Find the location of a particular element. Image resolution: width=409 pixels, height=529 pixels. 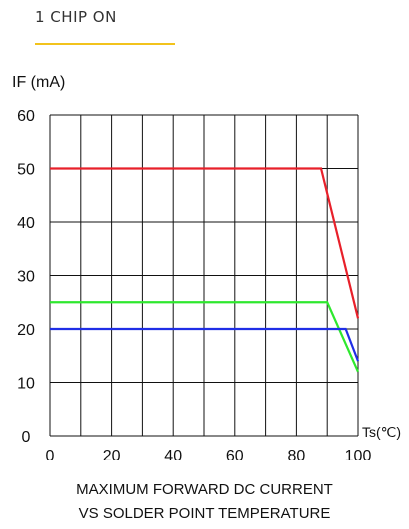

y-tick-labels: 0 10 20 30 40 50 60 is located at coordinates (26, 277).